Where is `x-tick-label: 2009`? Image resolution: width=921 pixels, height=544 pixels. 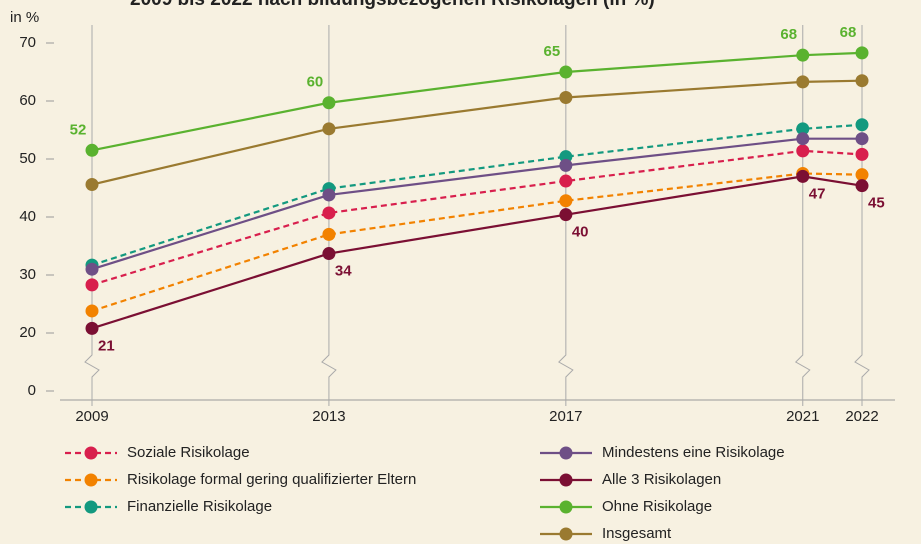
x-tick-label: 2009 is located at coordinates (91, 416).